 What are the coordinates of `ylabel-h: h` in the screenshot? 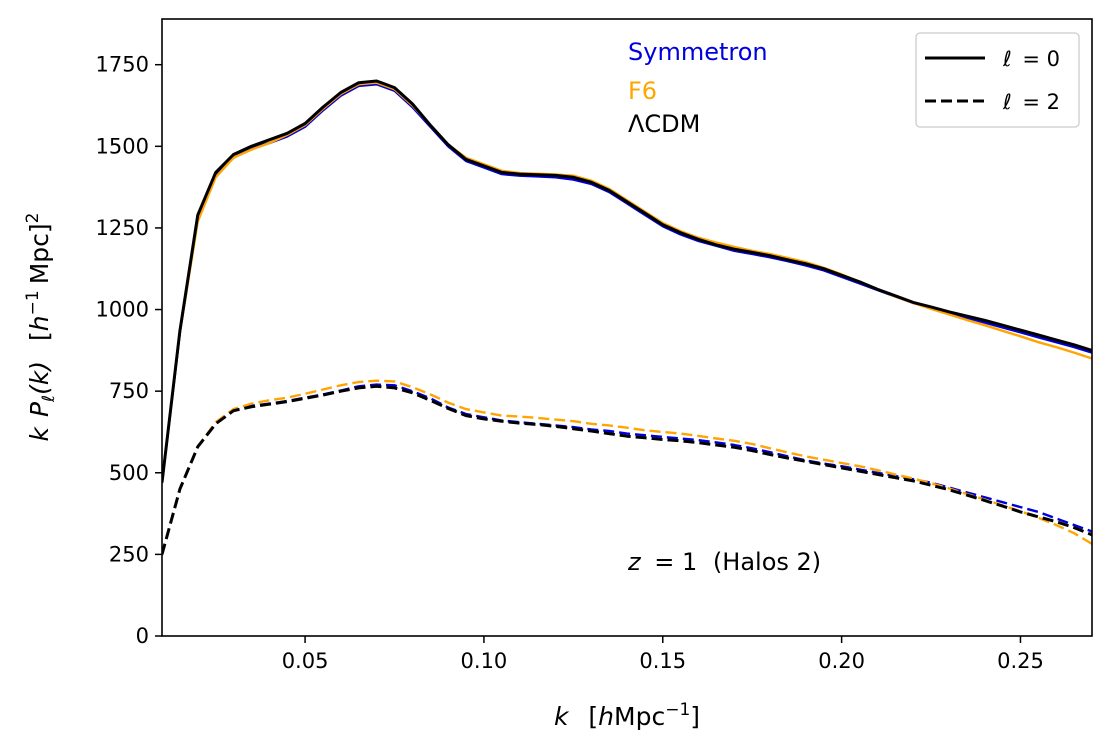 It's located at (39, 323).